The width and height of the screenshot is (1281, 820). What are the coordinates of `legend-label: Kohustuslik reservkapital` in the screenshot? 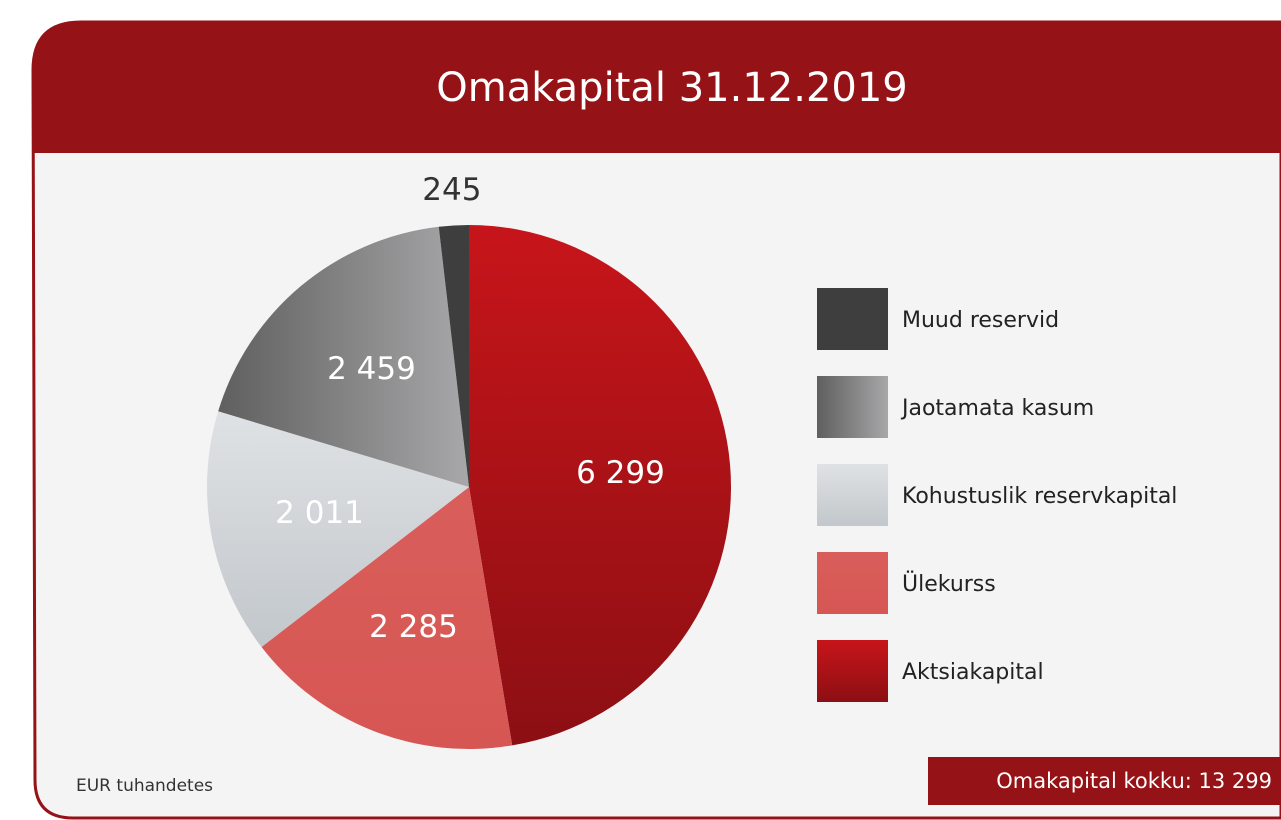 It's located at (1039, 496).